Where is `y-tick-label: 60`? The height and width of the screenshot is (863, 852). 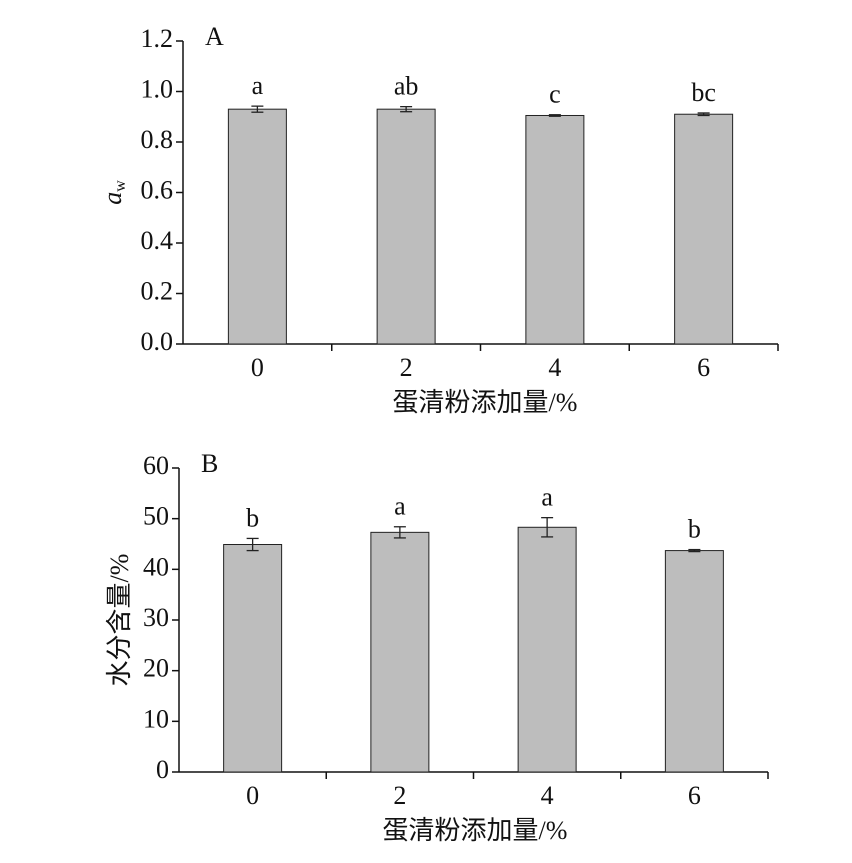 y-tick-label: 60 is located at coordinates (156, 465).